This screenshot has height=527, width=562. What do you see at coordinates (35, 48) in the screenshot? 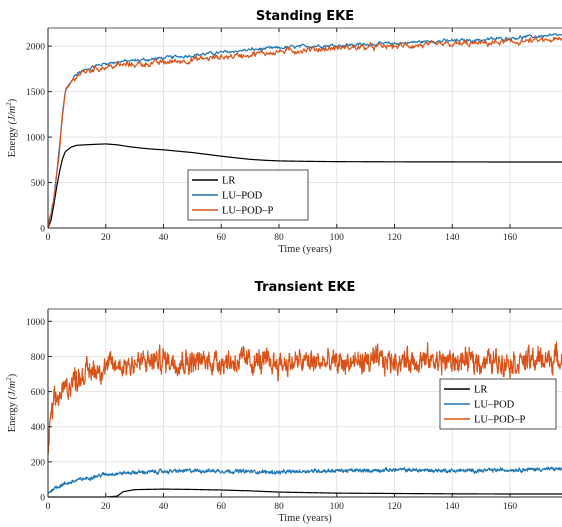
I see `y-tick-label: 2000` at bounding box center [35, 48].